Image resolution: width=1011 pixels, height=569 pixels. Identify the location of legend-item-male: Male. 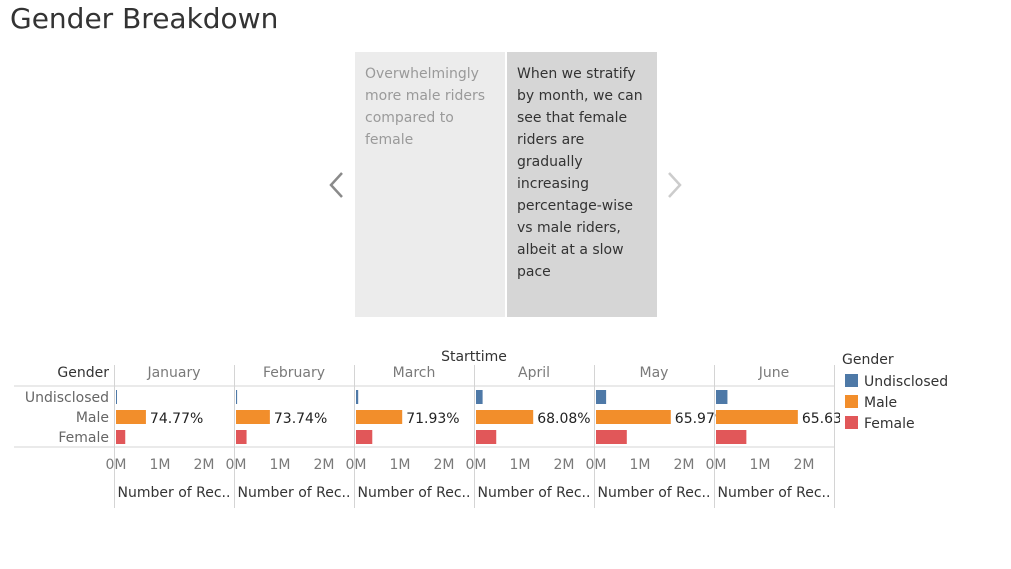
(871, 404).